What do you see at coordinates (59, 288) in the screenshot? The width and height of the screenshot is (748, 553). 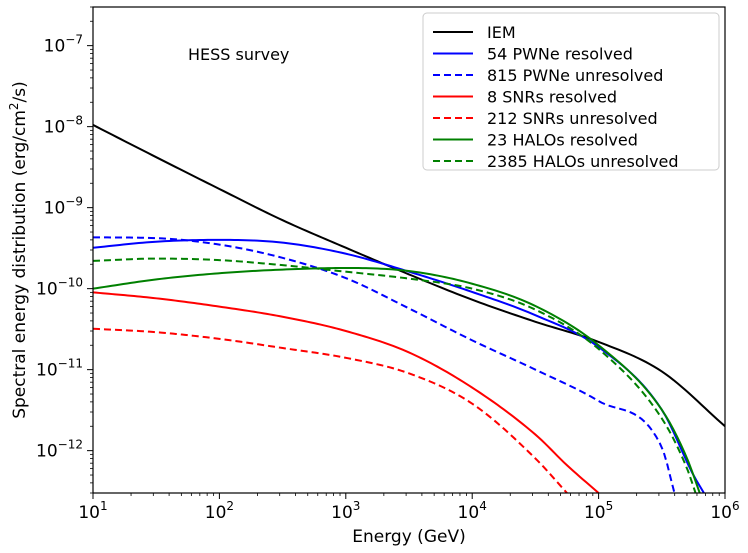 I see `y-tick-label-2: 10⁻¹⁰` at bounding box center [59, 288].